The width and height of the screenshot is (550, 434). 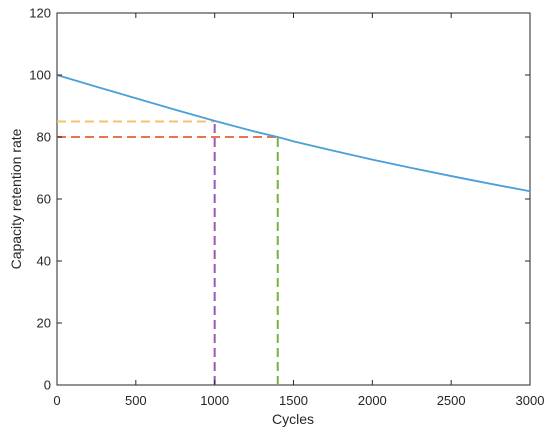 What do you see at coordinates (293, 400) in the screenshot?
I see `x-tick-label: 1500` at bounding box center [293, 400].